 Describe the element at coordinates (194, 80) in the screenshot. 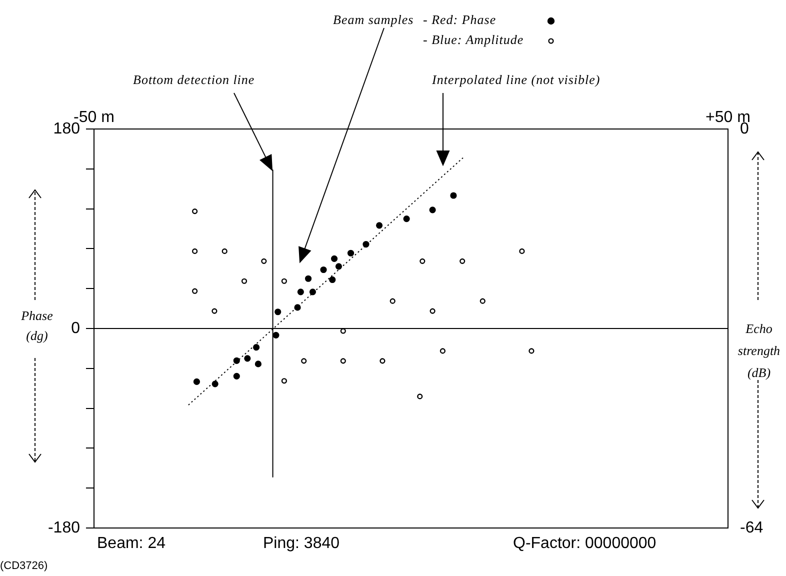

I see `text: Bottom detection line` at that location.